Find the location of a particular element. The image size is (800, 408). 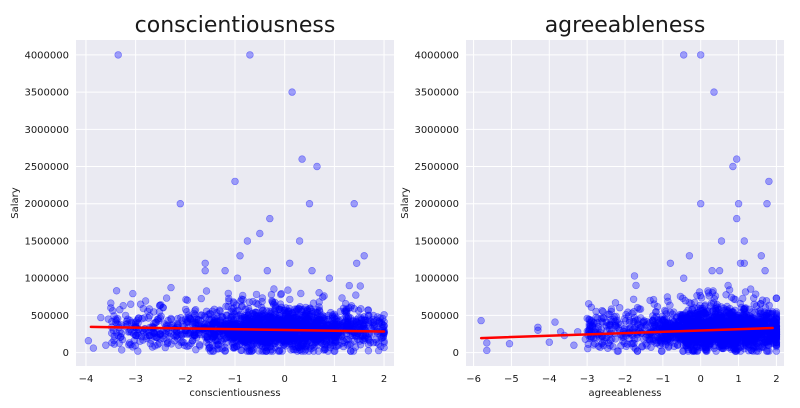

x-tick-label: −4 is located at coordinates (549, 379).